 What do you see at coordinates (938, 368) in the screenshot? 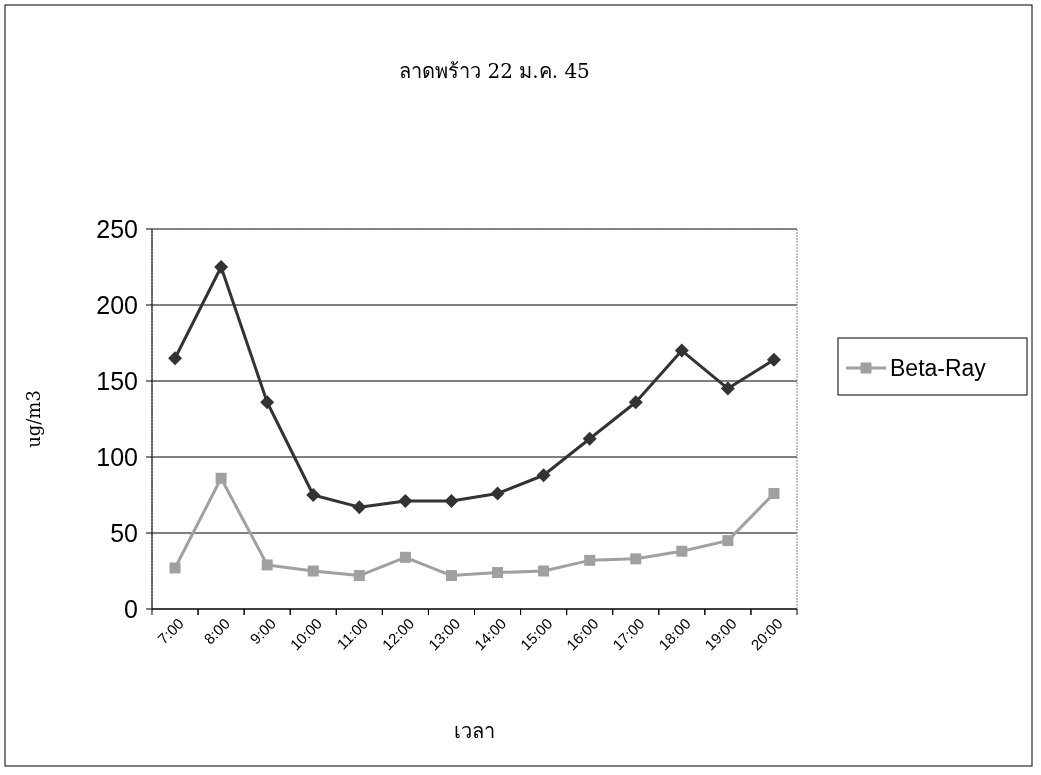
I see `legend-label: Beta-Ray` at bounding box center [938, 368].